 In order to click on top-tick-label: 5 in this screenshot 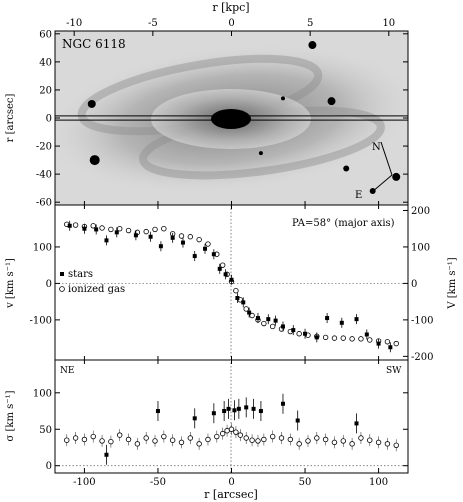, I will do `click(310, 23)`.